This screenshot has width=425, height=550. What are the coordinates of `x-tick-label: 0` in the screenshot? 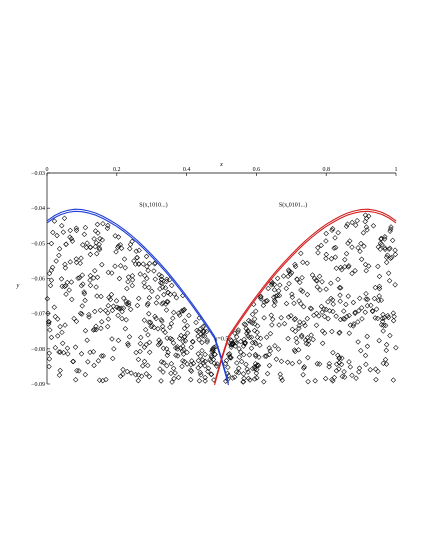 It's located at (47, 170).